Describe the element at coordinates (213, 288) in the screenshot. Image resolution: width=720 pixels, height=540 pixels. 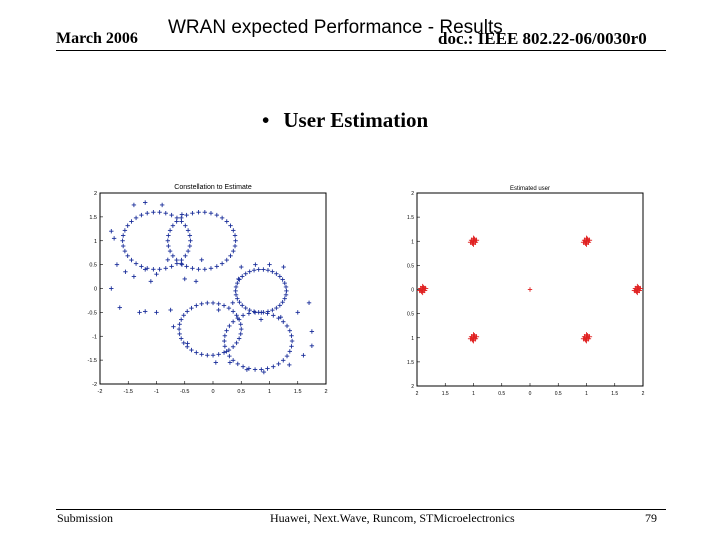
I see `plot-frame` at that location.